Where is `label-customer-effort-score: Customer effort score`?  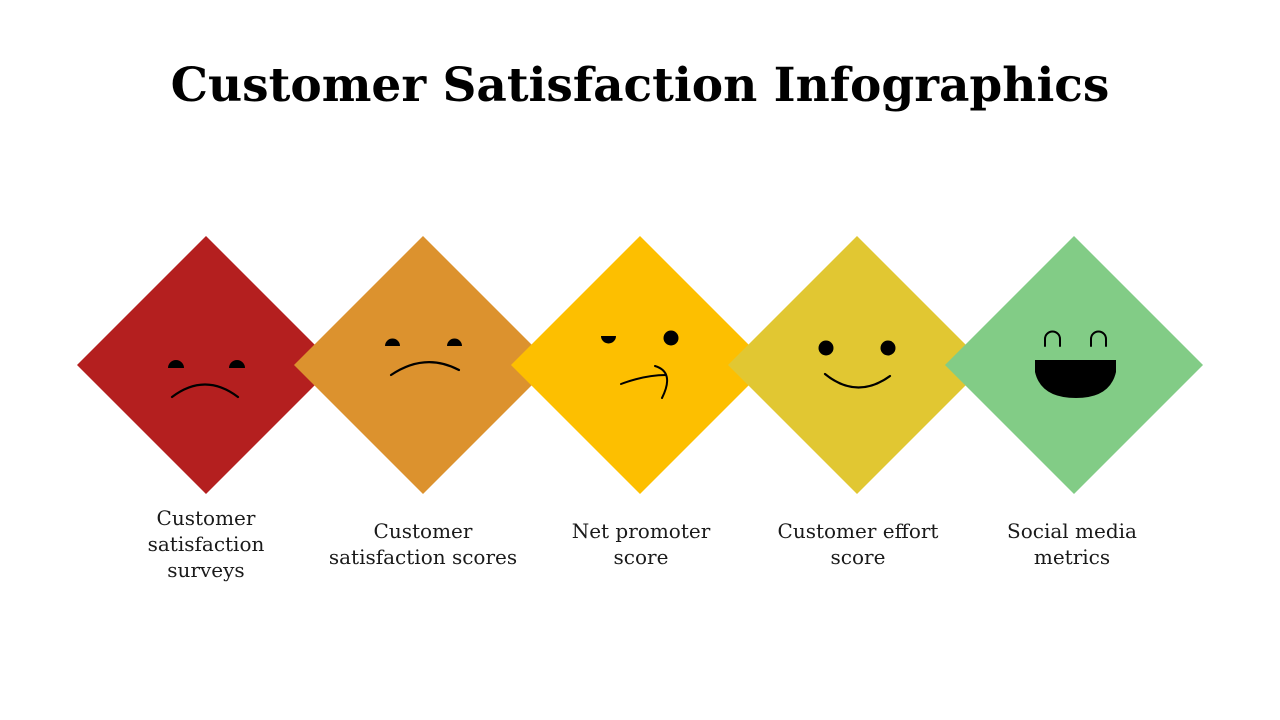 label-customer-effort-score: Customer effort score is located at coordinates (858, 544).